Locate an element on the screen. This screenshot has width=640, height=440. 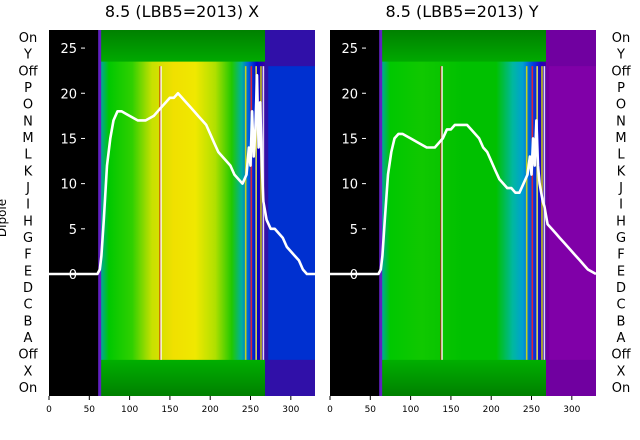
y-axis-label: Dipole is located at coordinates (4, 218).